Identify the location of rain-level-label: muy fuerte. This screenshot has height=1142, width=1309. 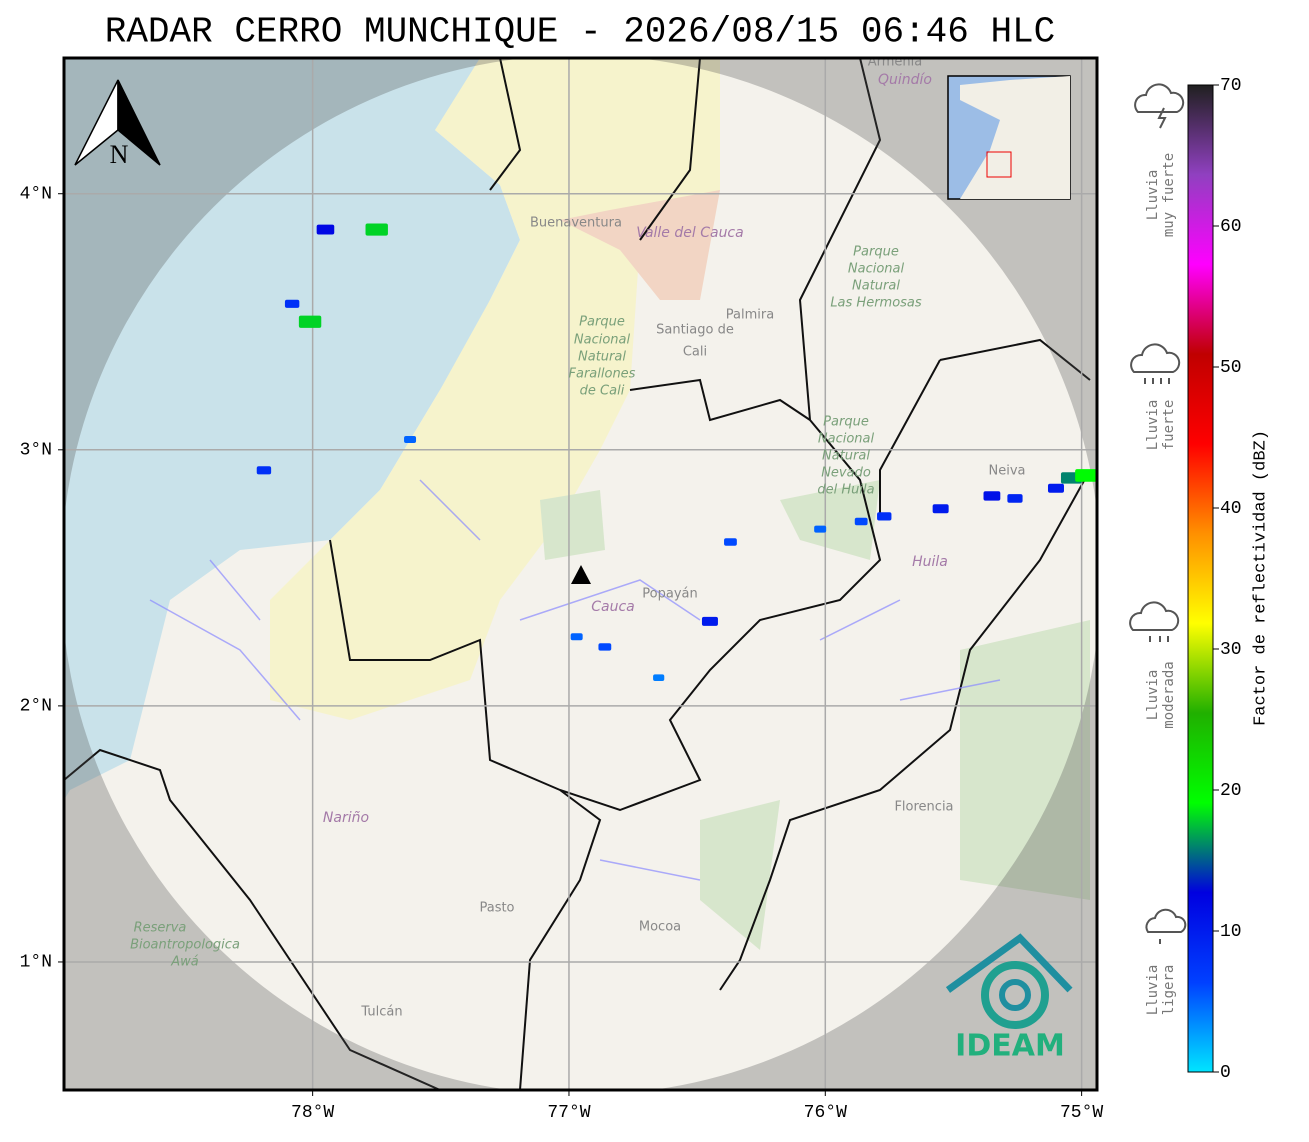
(1169, 195).